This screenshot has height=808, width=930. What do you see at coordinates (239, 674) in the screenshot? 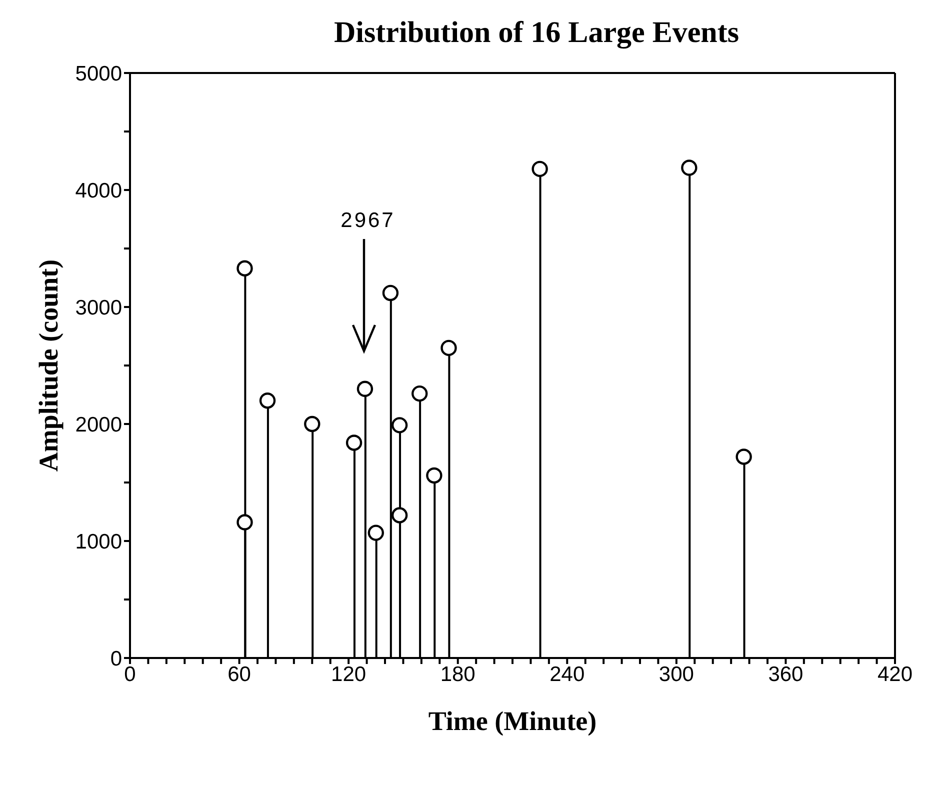
I see `x-tick-label: 60` at bounding box center [239, 674].